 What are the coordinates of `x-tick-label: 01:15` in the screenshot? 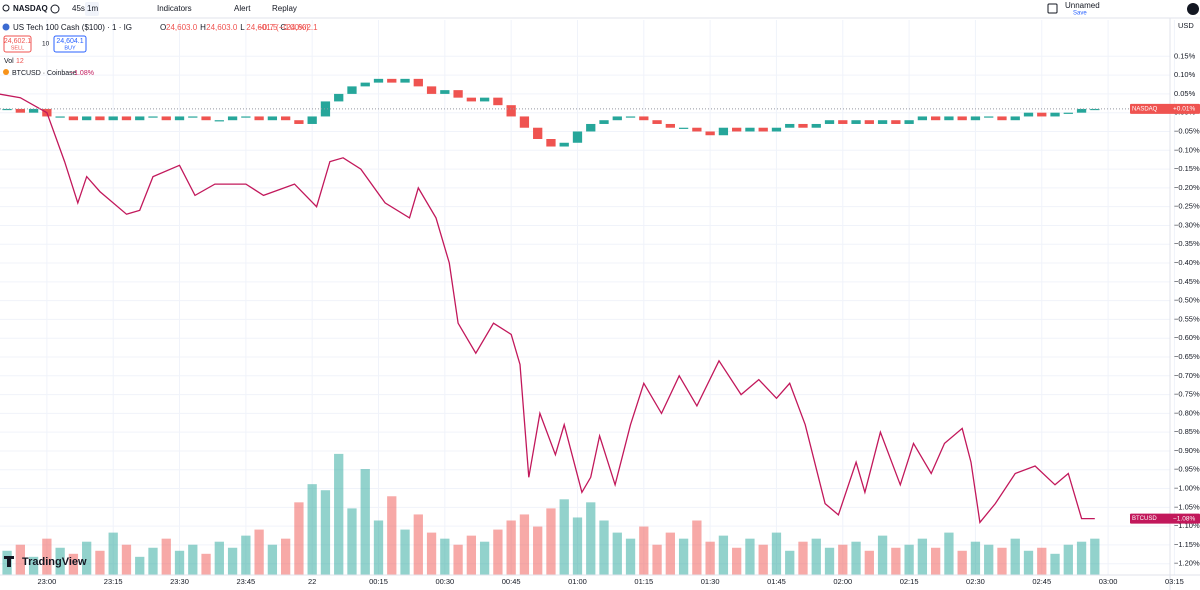 It's located at (643, 581).